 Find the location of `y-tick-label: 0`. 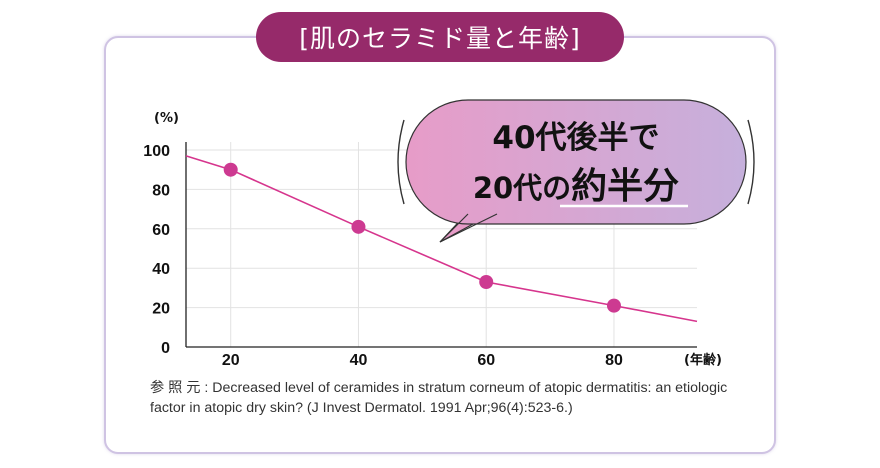

y-tick-label: 0 is located at coordinates (165, 348).